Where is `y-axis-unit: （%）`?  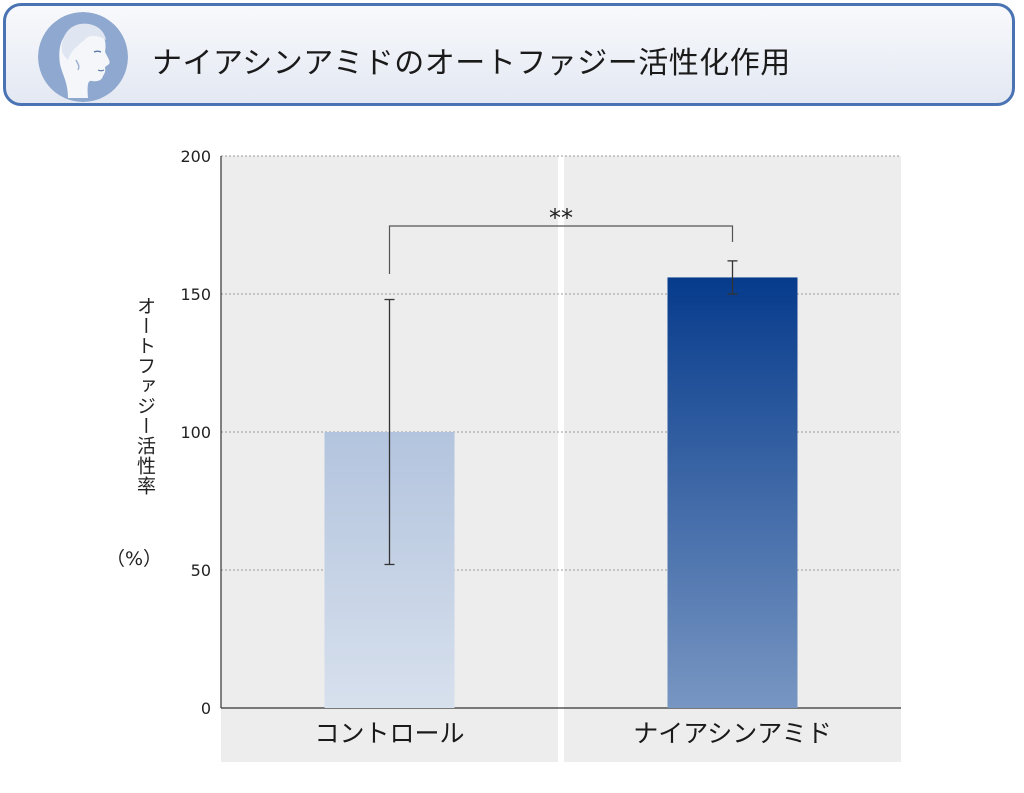 y-axis-unit: （%） is located at coordinates (134, 559).